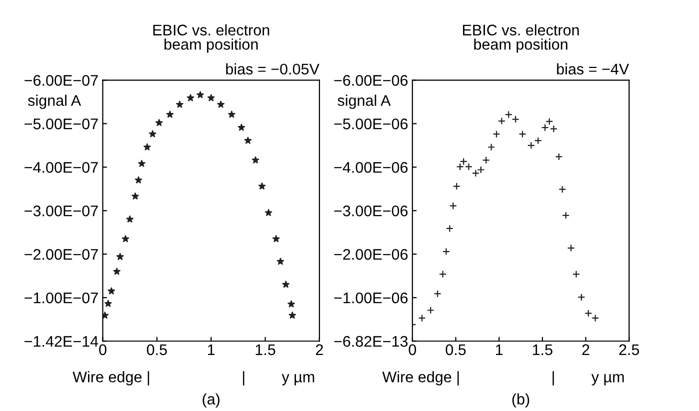 The image size is (699, 411). I want to click on y-tick-label: −1.00E−06, so click(371, 298).